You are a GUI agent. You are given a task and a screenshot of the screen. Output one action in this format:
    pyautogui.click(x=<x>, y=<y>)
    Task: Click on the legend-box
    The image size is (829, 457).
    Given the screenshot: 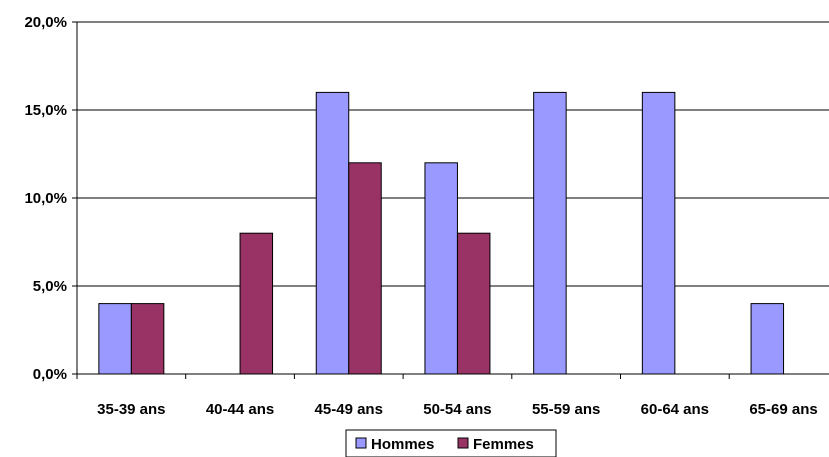 What is the action you would take?
    pyautogui.click(x=451, y=443)
    